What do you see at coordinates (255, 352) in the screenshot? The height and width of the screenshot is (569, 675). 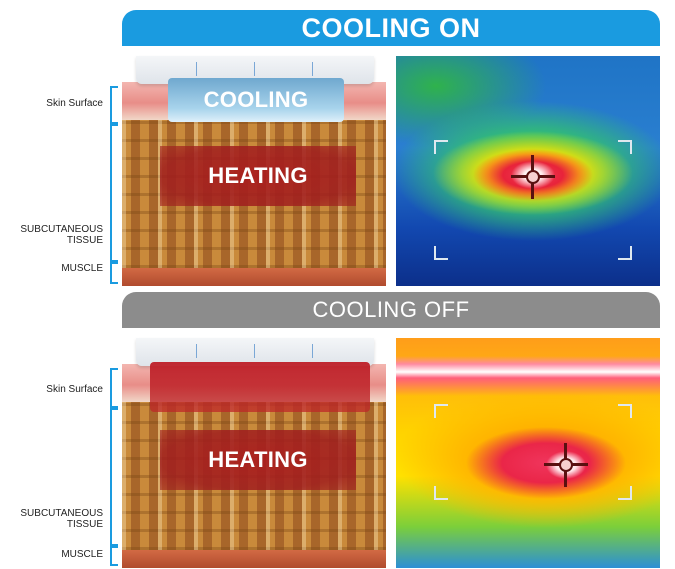 I see `applicator-device` at bounding box center [255, 352].